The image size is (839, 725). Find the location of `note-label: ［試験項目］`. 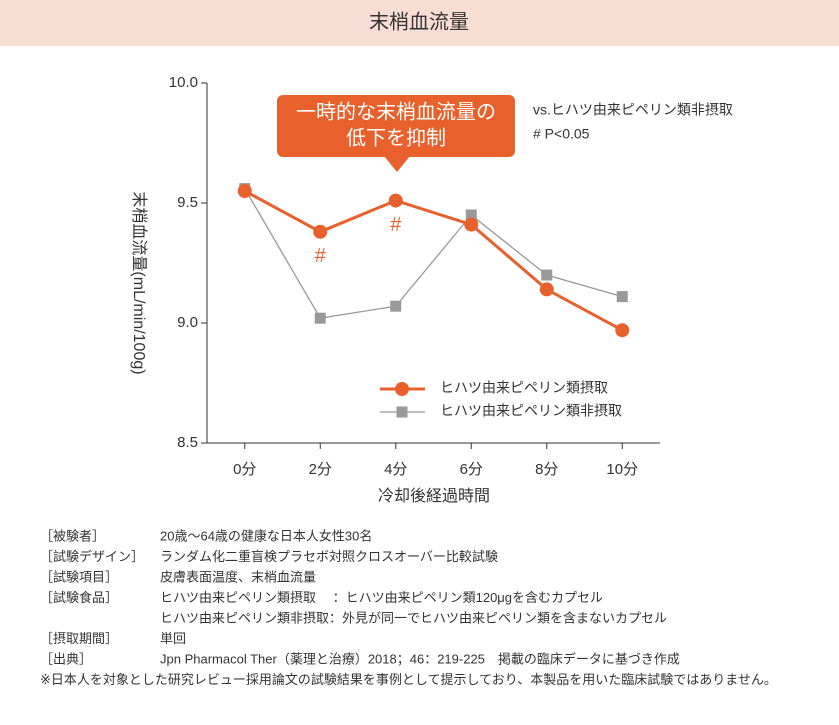

note-label: ［試験項目］ is located at coordinates (79, 576).